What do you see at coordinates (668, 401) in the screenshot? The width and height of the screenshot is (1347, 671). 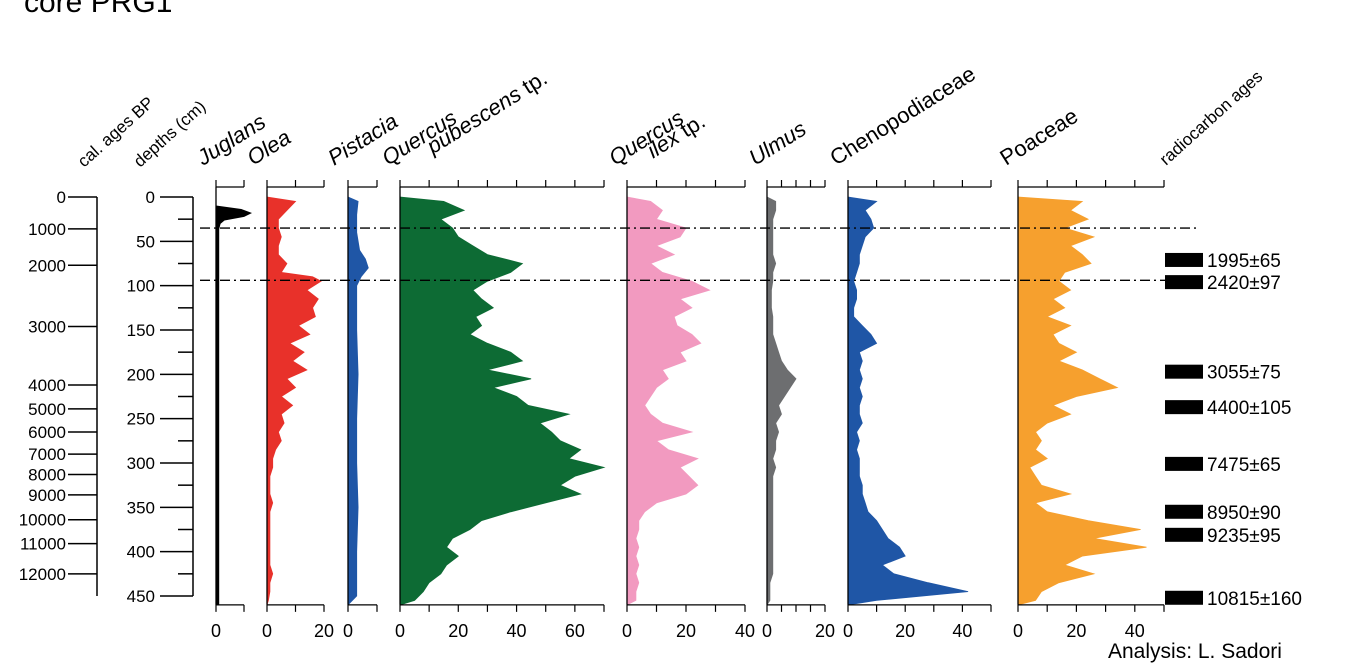 I see `quercus-ilex-tp-area` at bounding box center [668, 401].